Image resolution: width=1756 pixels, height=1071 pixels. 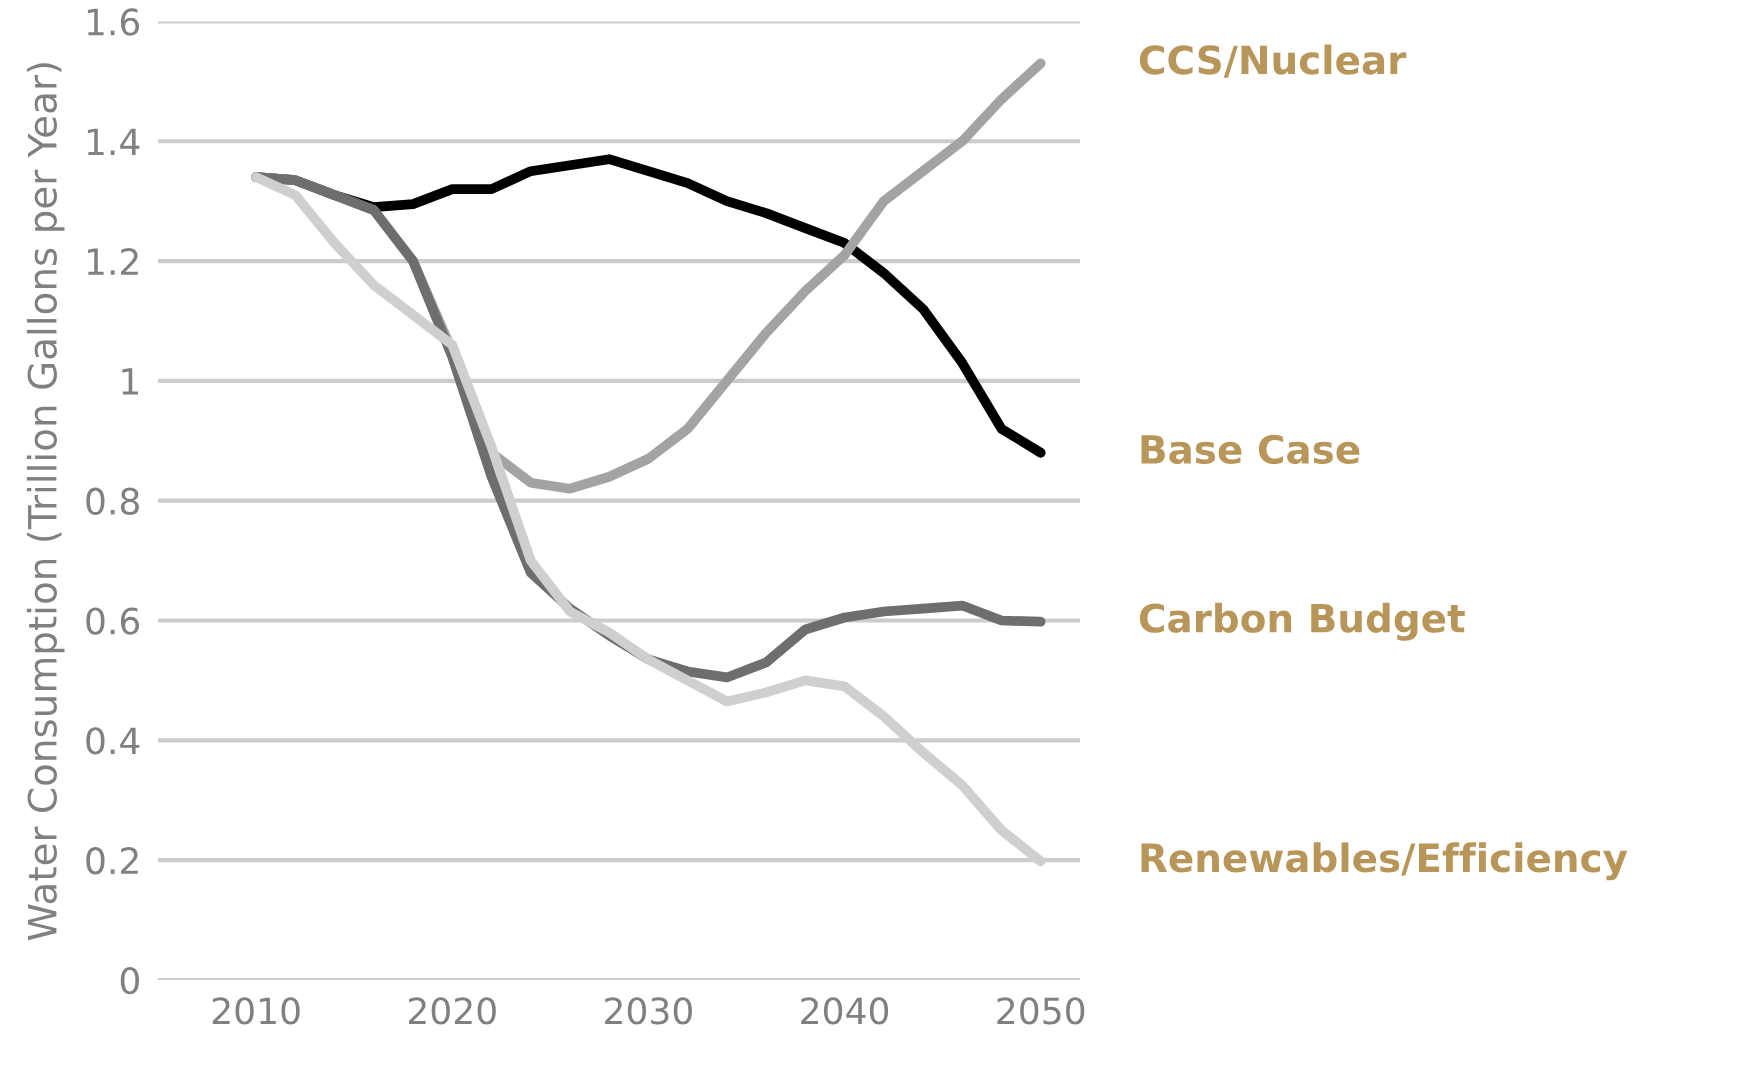 I want to click on text: CCS/Nuclear, so click(x=1273, y=61).